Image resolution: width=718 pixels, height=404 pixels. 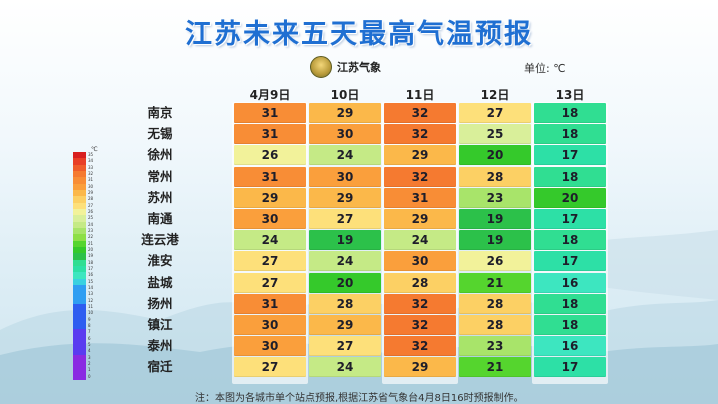 I want to click on legend-tick-label: 31, so click(x=91, y=180).